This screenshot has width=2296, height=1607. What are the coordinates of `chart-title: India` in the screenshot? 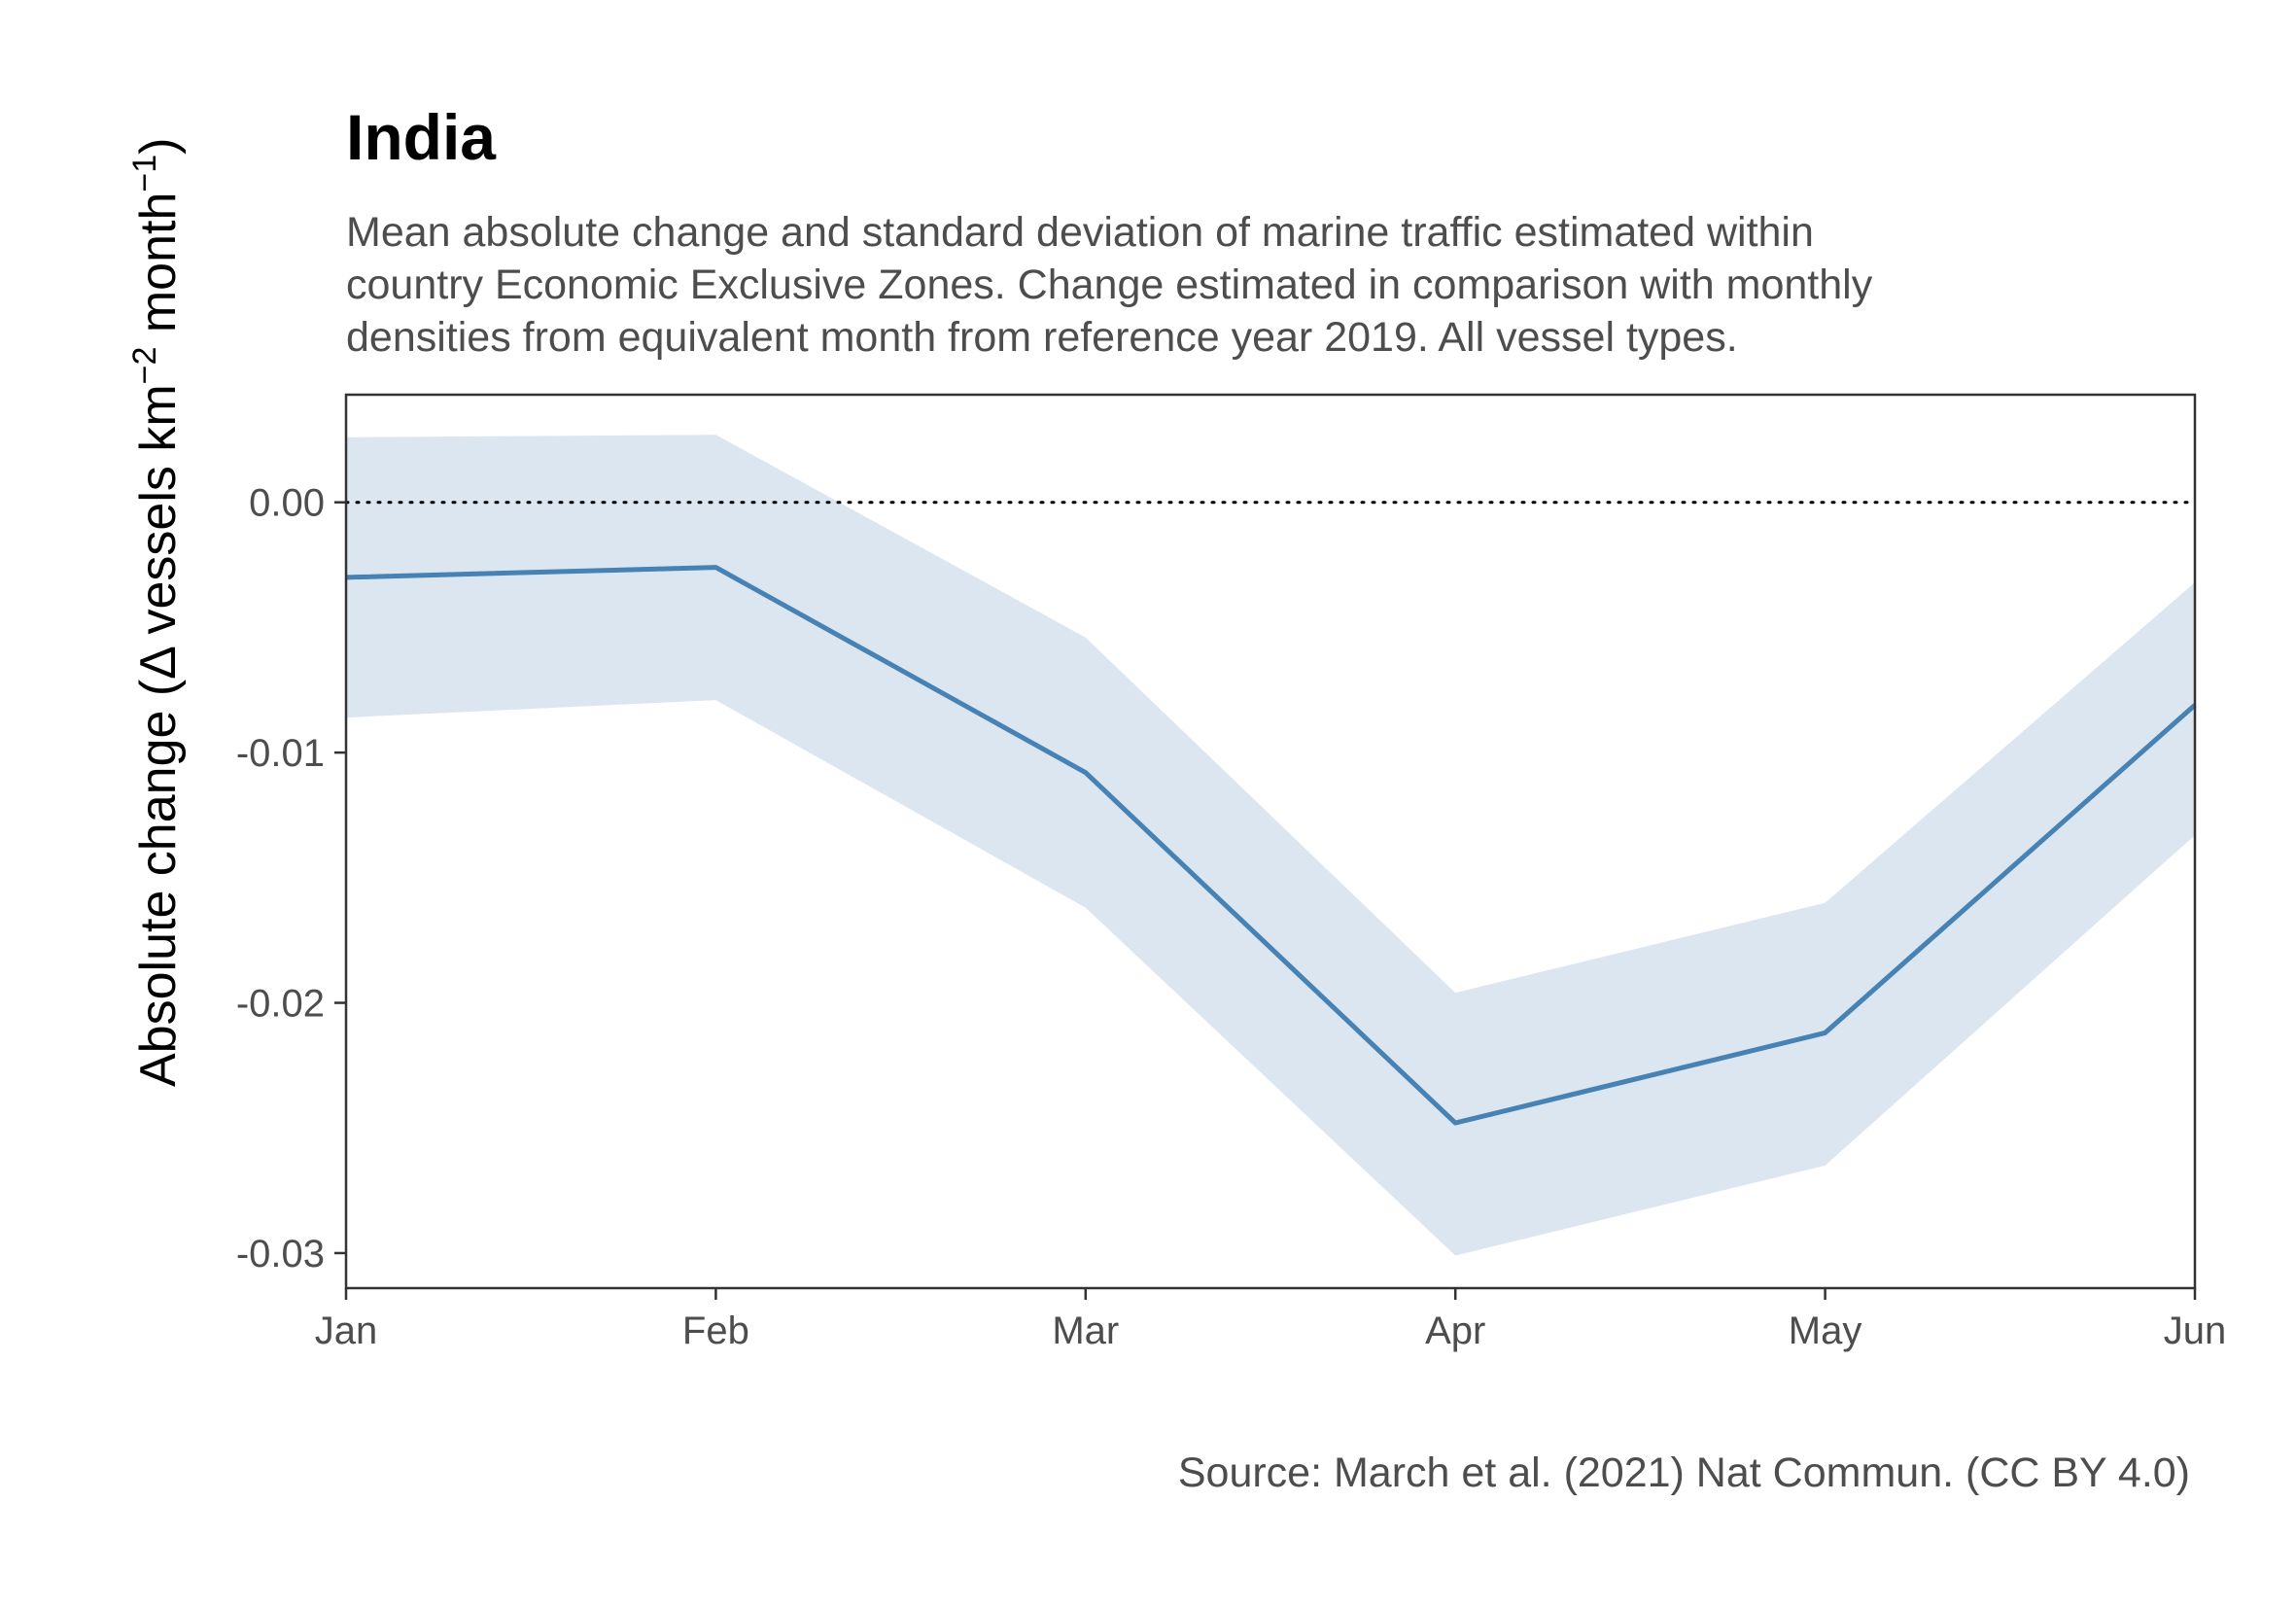 It's located at (421, 137).